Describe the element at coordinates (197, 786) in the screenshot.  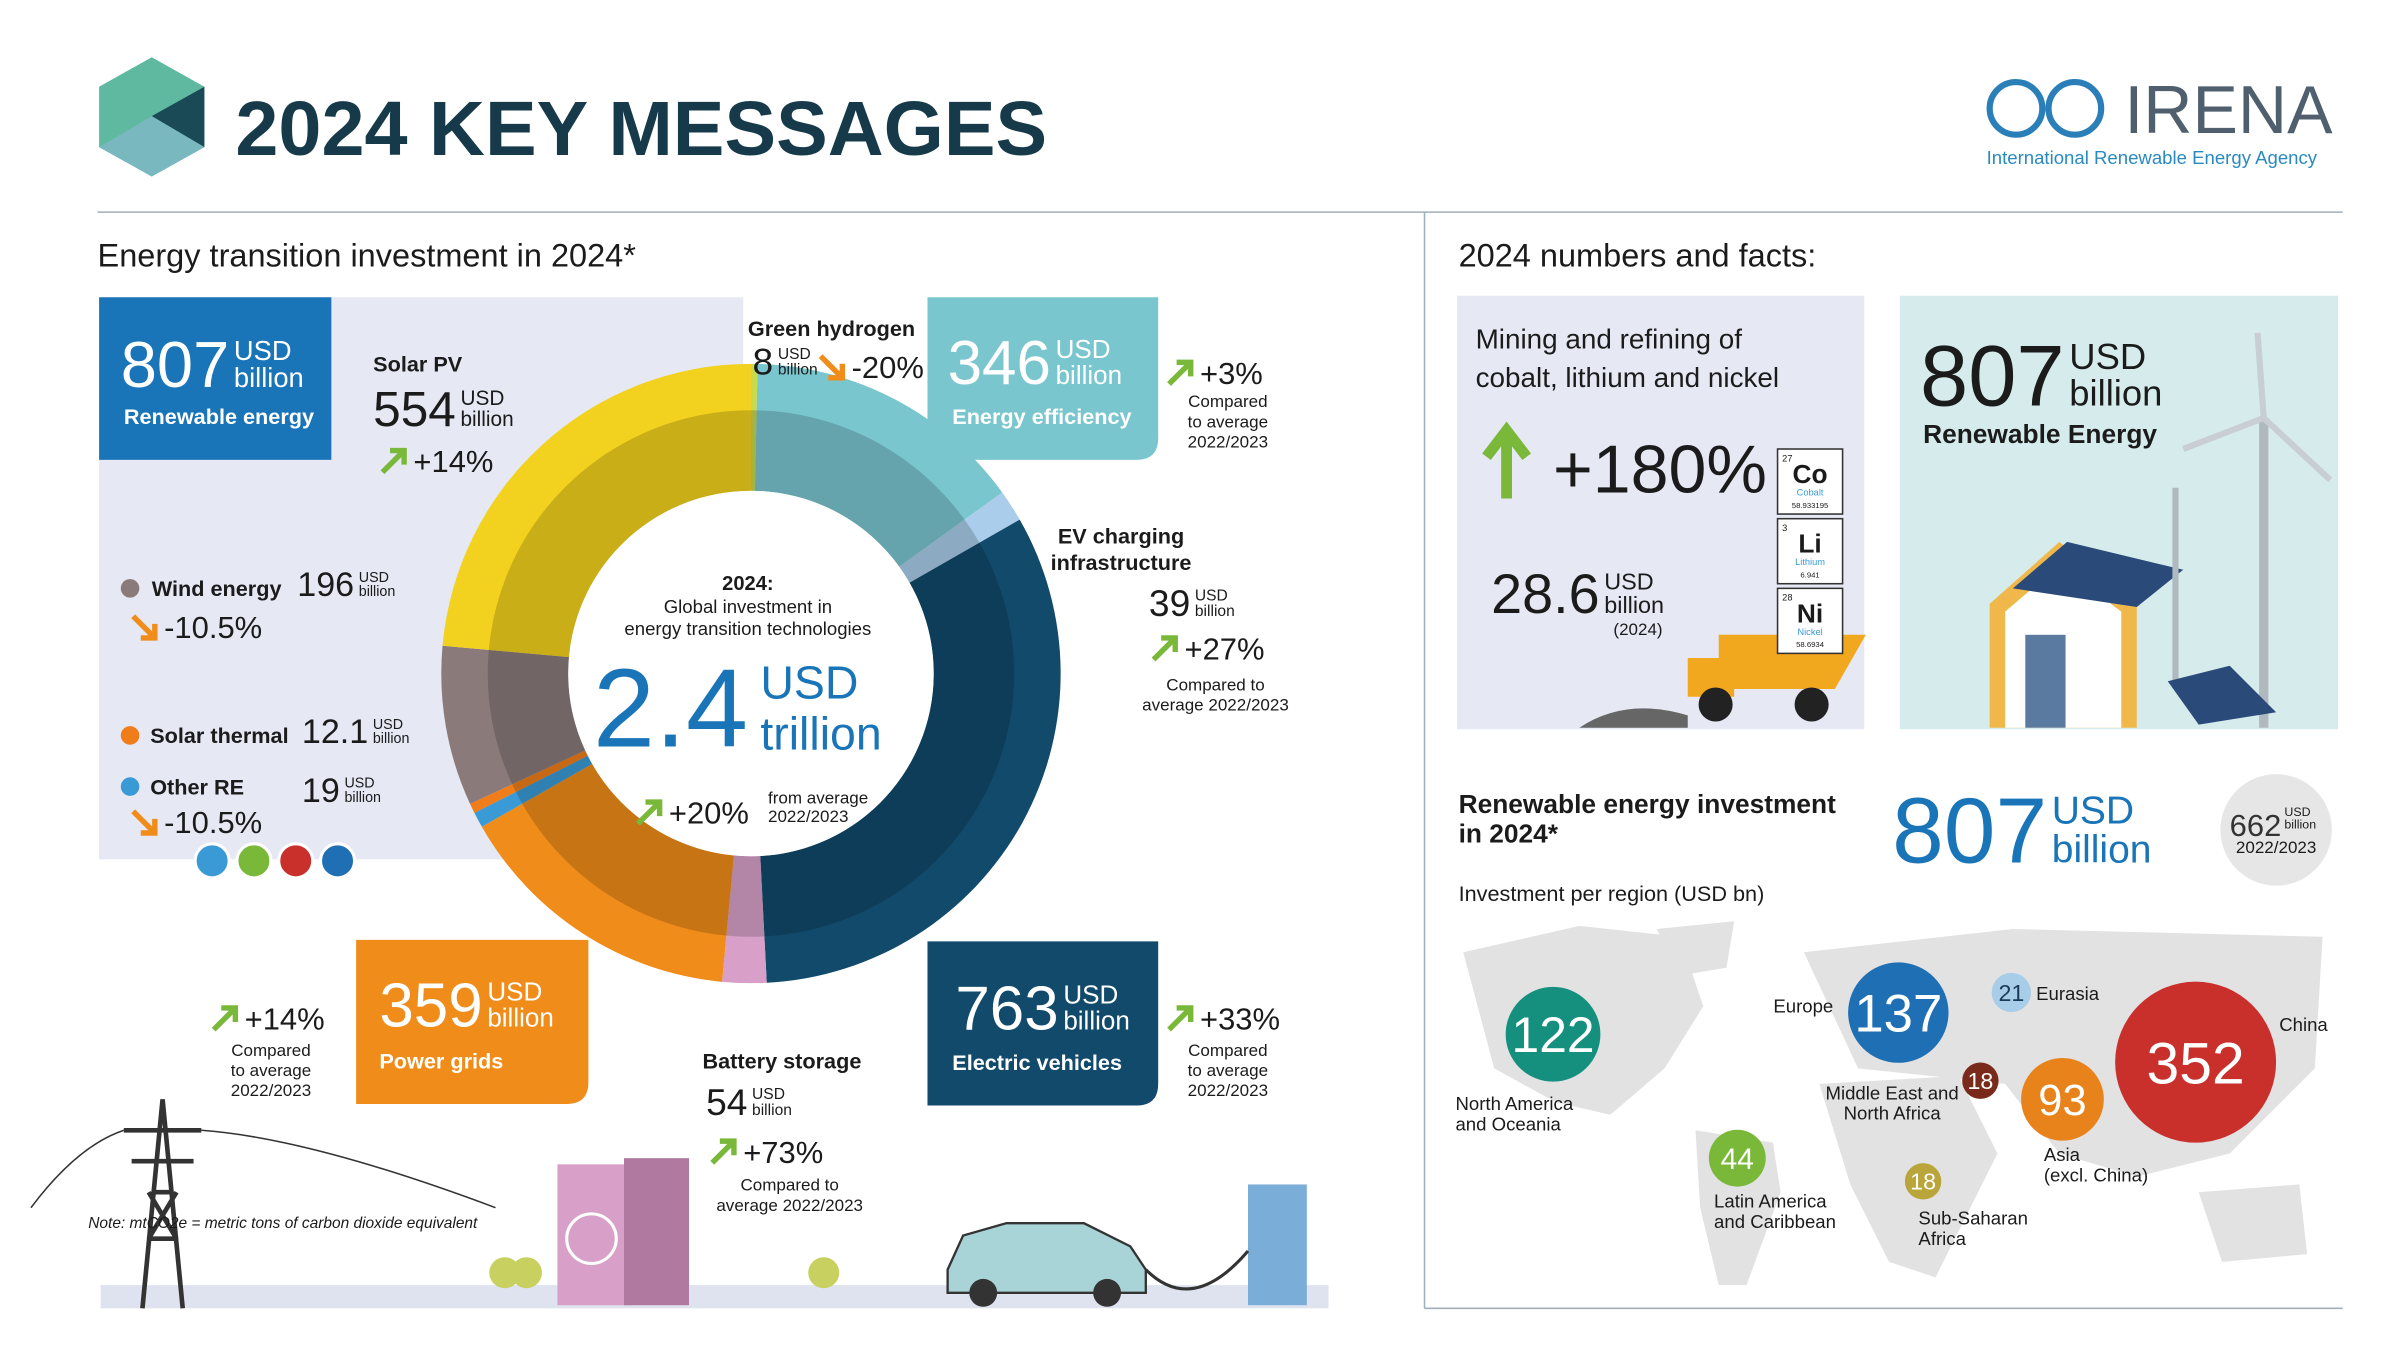
I see `segment-name: Other RE` at that location.